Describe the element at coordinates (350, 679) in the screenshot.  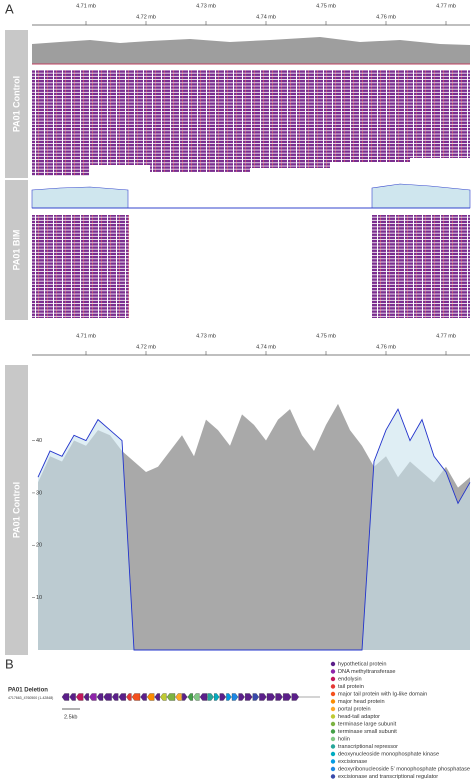
I see `legend-label: endolysin` at that location.